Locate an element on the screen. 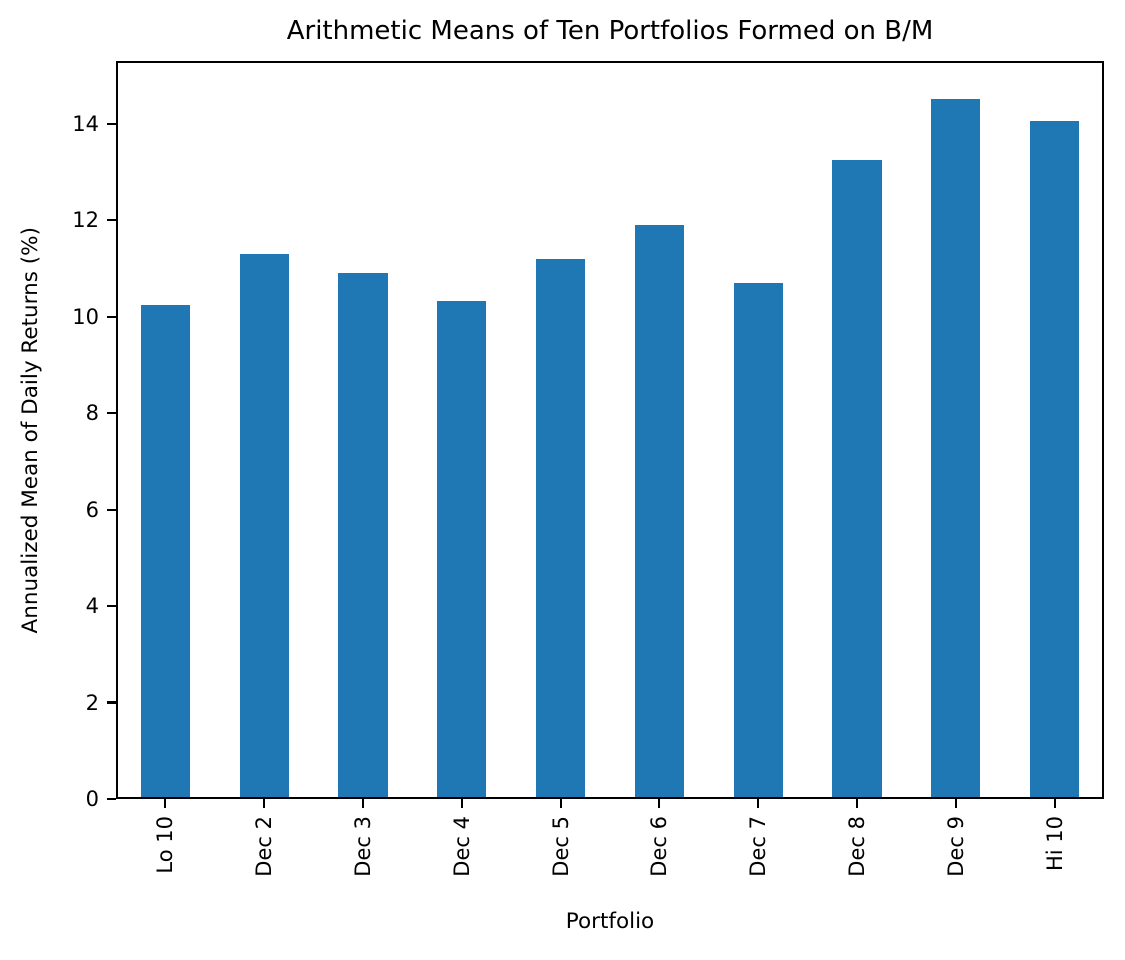 This screenshot has height=960, width=1125. x-tick-label-text: Dec 5 is located at coordinates (560, 846).